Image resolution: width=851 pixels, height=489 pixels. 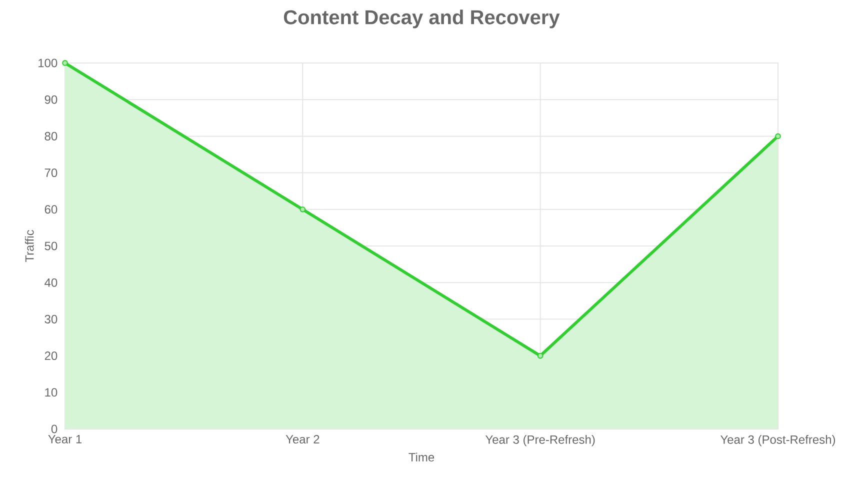 What do you see at coordinates (51, 356) in the screenshot?
I see `y-tick-label: 20` at bounding box center [51, 356].